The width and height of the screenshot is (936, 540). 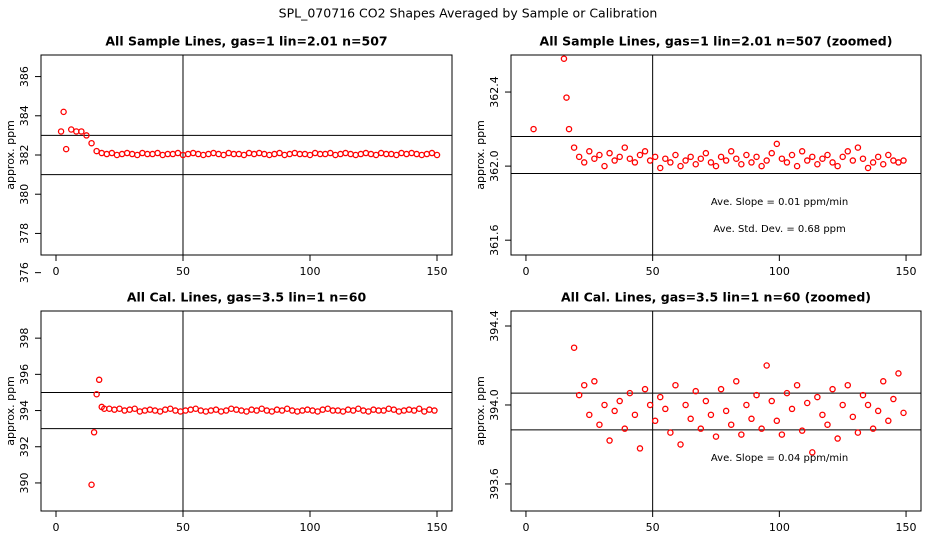 I want to click on y-tick-label: 392, so click(x=24, y=446).